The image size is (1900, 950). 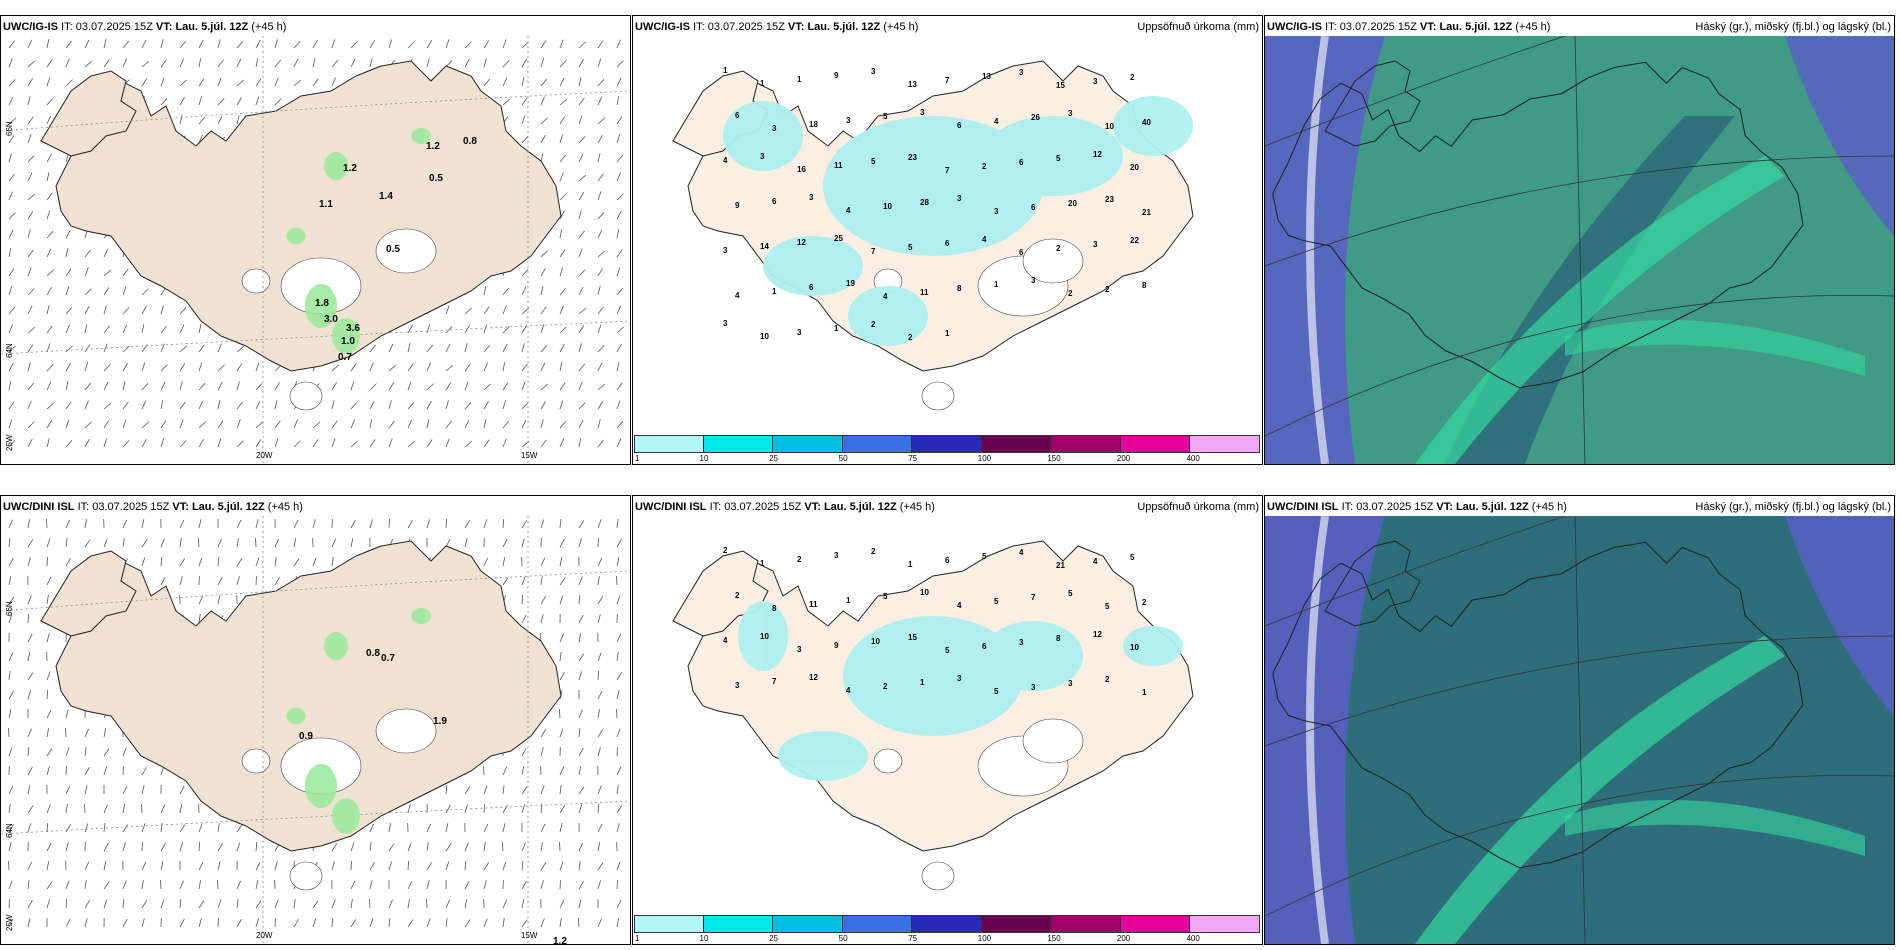 I want to click on accumulated-precip-label: 12, so click(x=801, y=242).